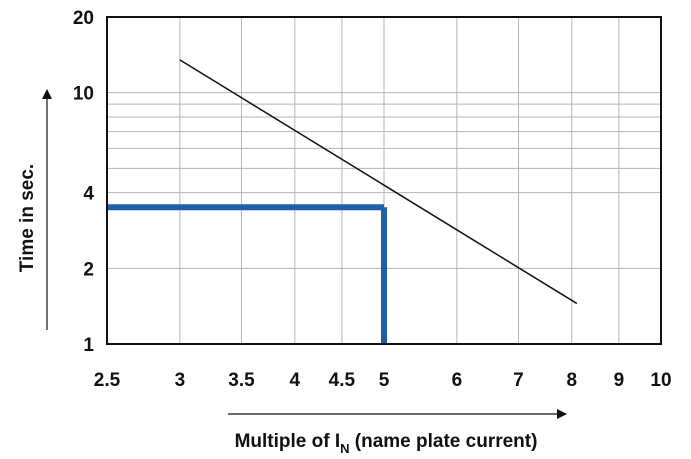 Image resolution: width=691 pixels, height=459 pixels. I want to click on y-tick-label: 2, so click(88, 269).